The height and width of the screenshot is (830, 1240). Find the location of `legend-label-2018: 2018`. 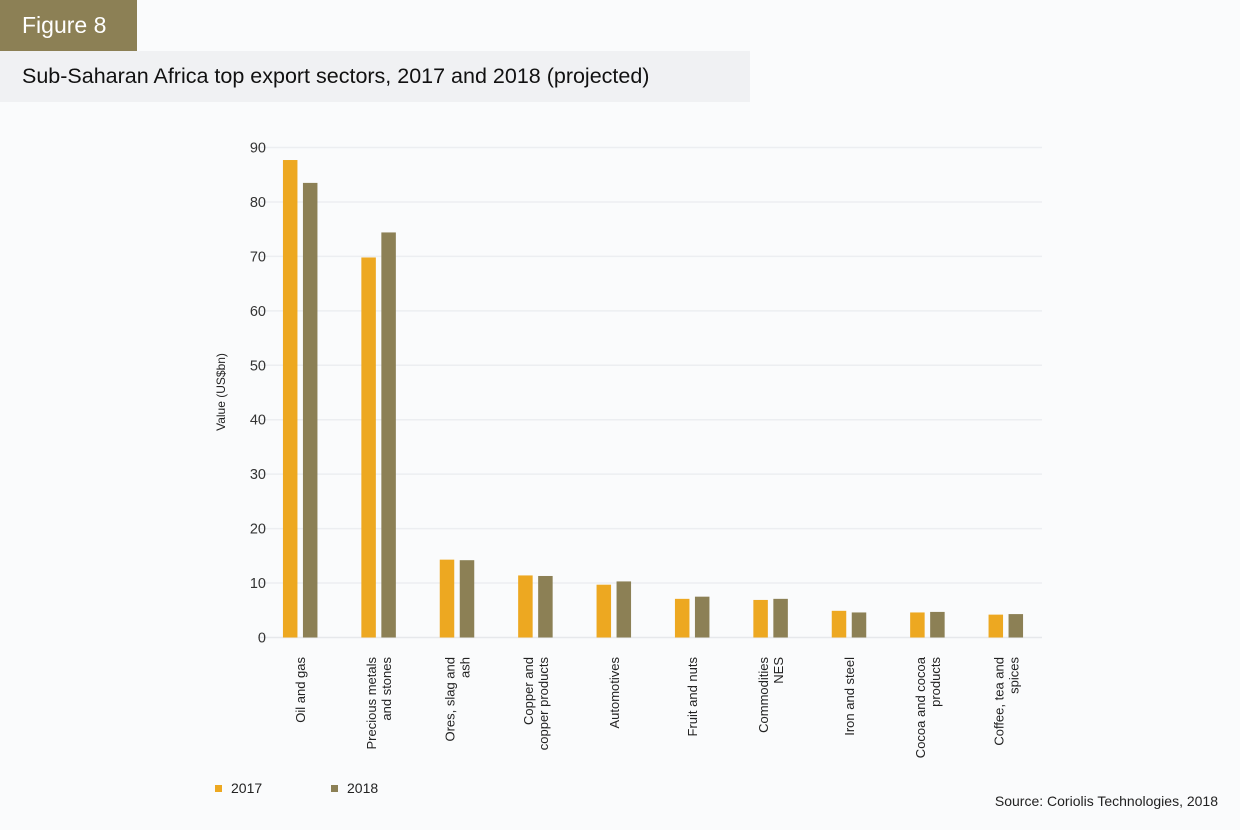

legend-label-2018: 2018 is located at coordinates (363, 788).